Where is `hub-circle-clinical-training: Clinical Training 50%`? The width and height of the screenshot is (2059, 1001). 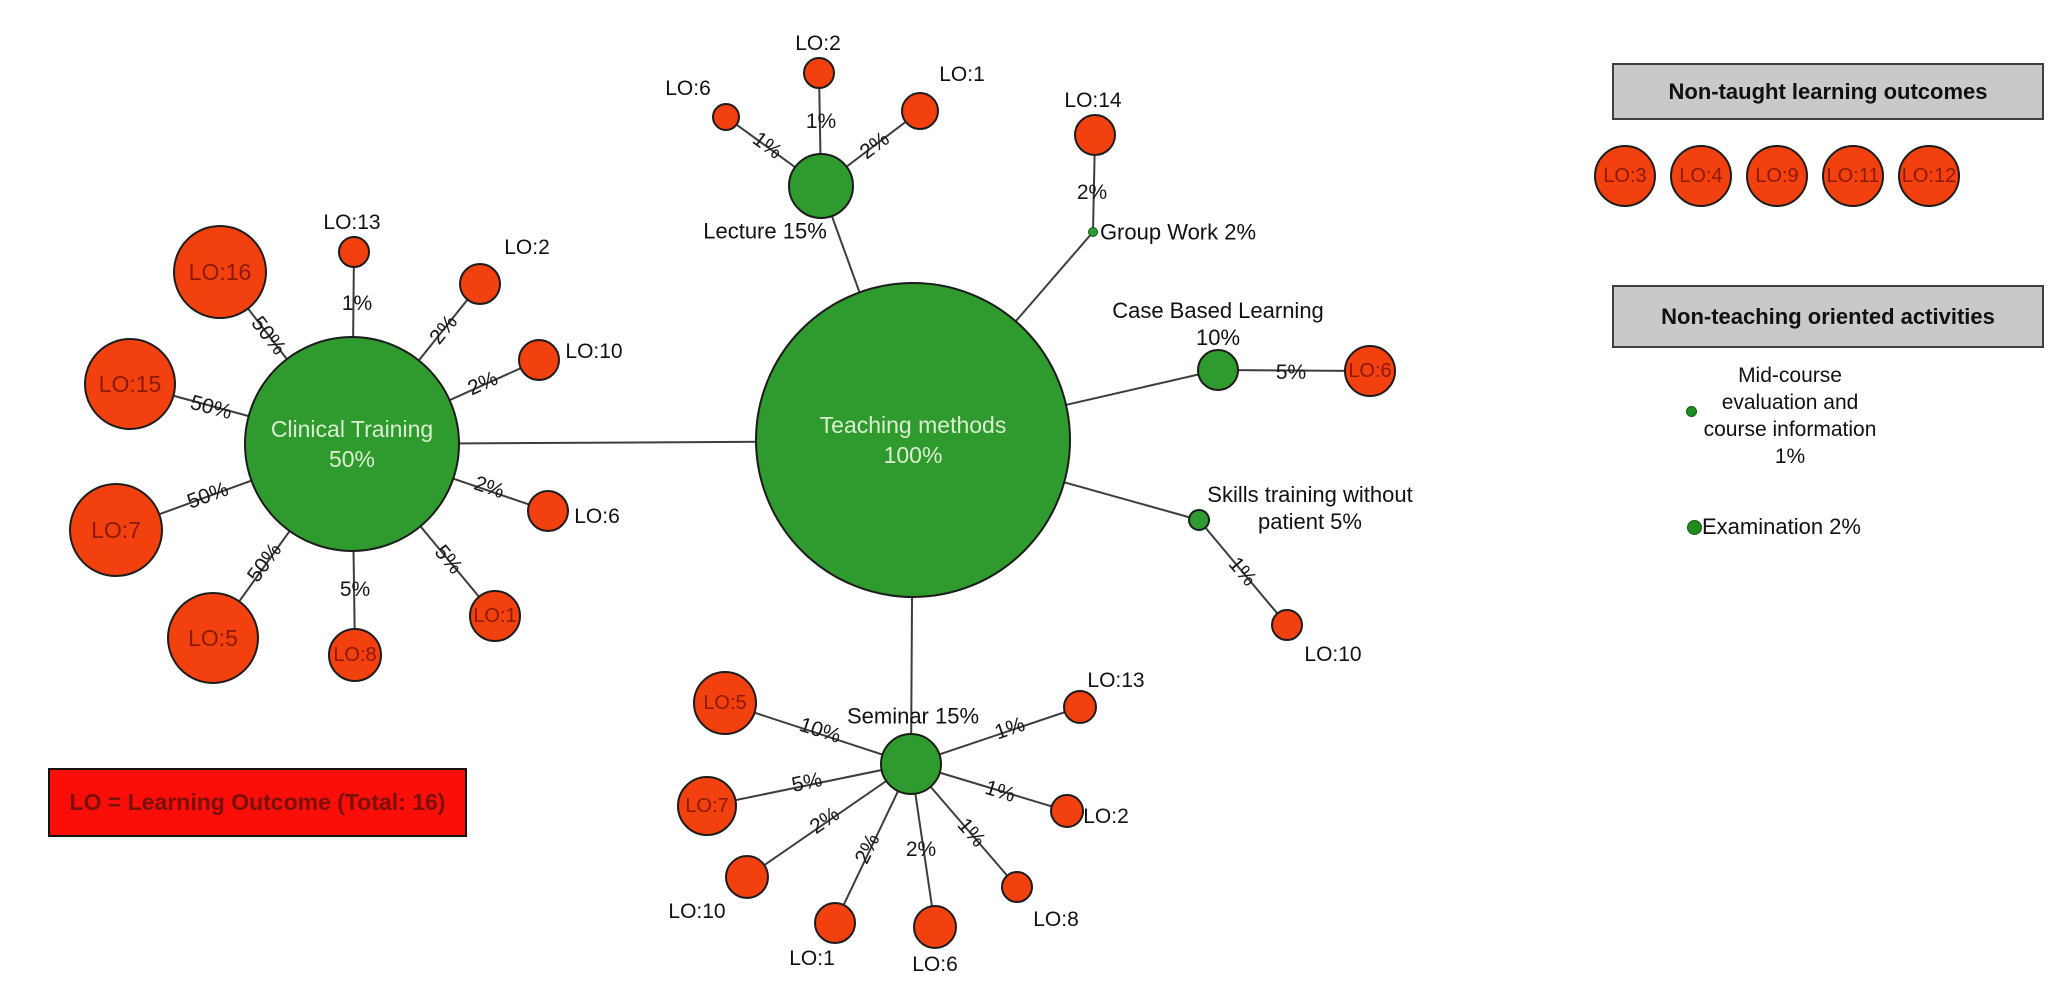
hub-circle-clinical-training: Clinical Training 50% is located at coordinates (352, 444).